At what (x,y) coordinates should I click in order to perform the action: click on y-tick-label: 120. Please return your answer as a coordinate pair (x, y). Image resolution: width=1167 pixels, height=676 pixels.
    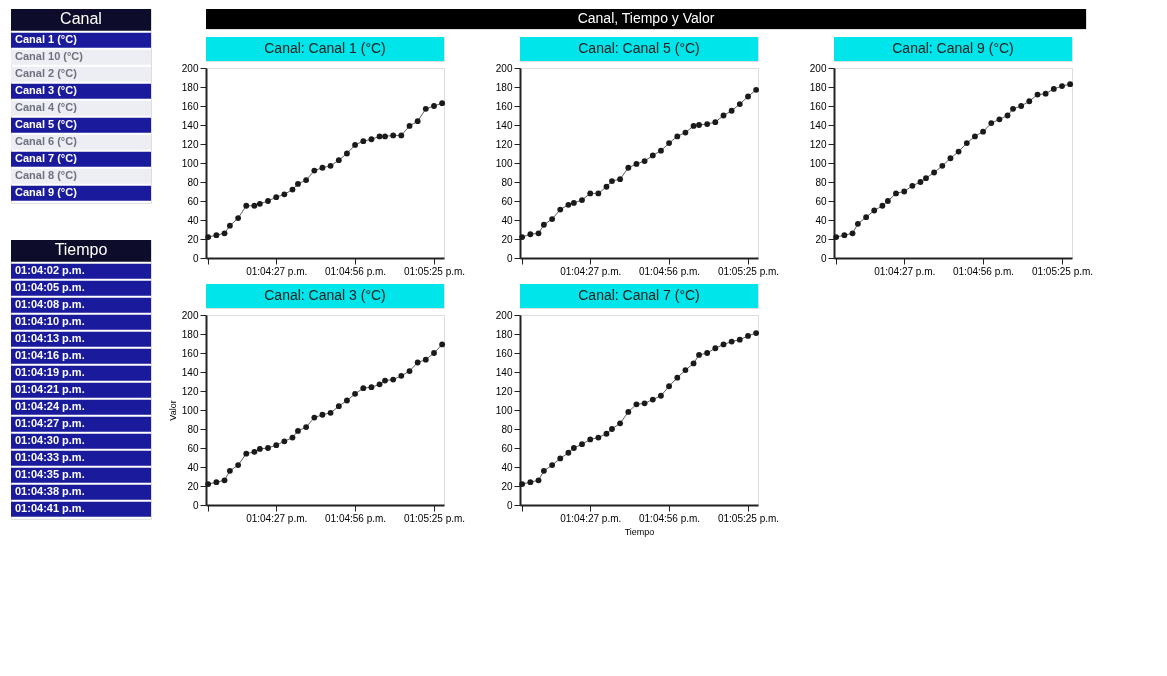
    Looking at the image, I should click on (504, 144).